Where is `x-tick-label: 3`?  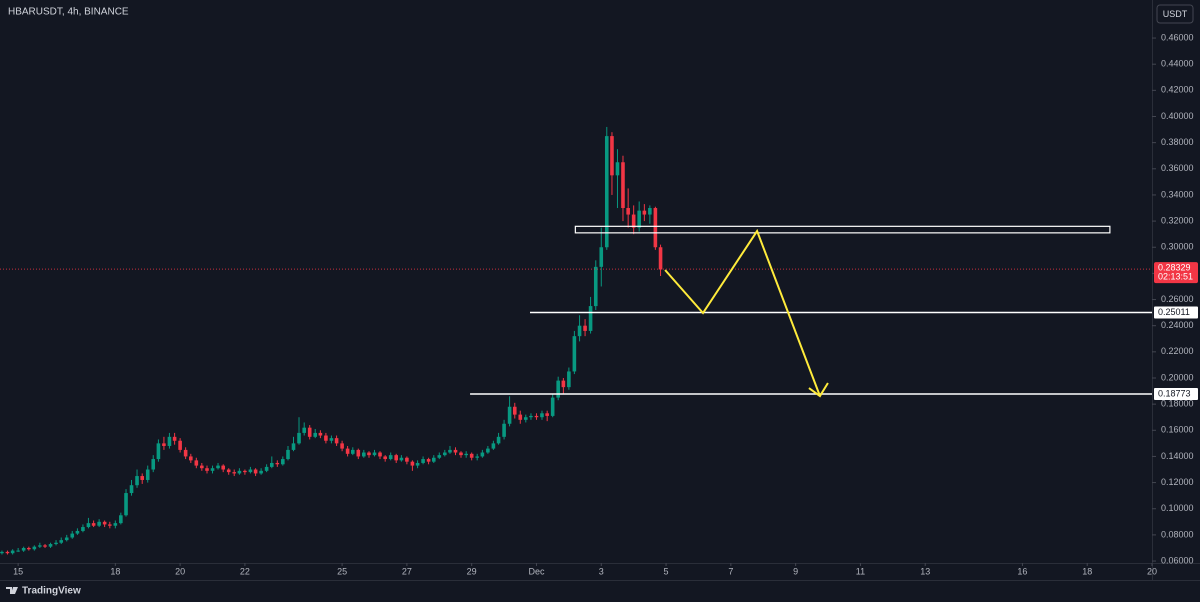
x-tick-label: 3 is located at coordinates (601, 571).